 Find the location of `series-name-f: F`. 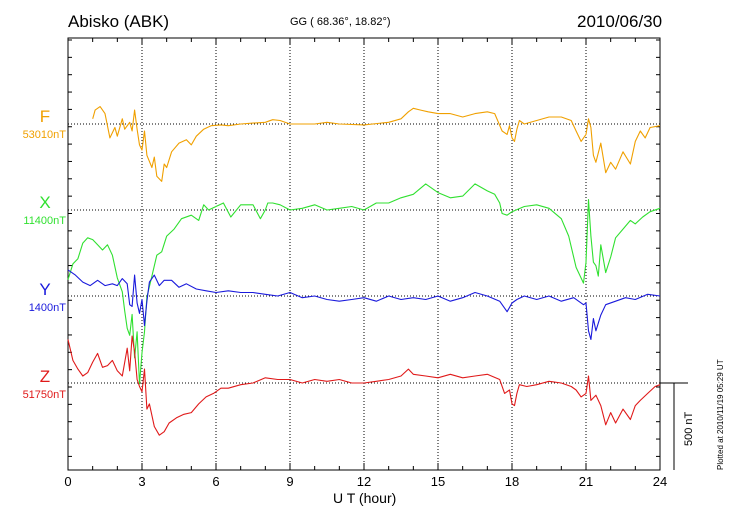

series-name-f: F is located at coordinates (45, 116).